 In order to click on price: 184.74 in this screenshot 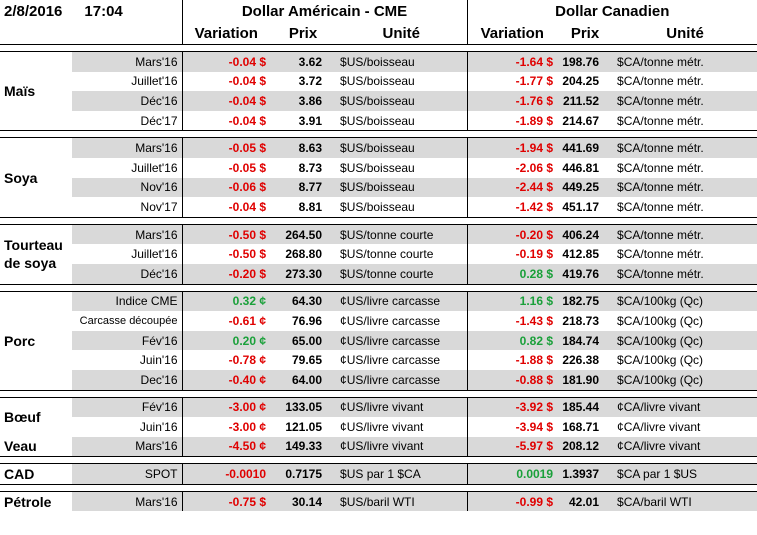, I will do `click(585, 340)`.